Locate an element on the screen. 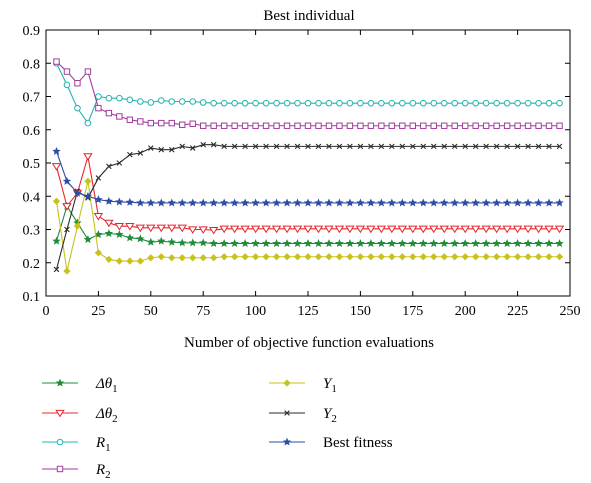 The image size is (591, 483). legend-item: R2 is located at coordinates (76, 471).